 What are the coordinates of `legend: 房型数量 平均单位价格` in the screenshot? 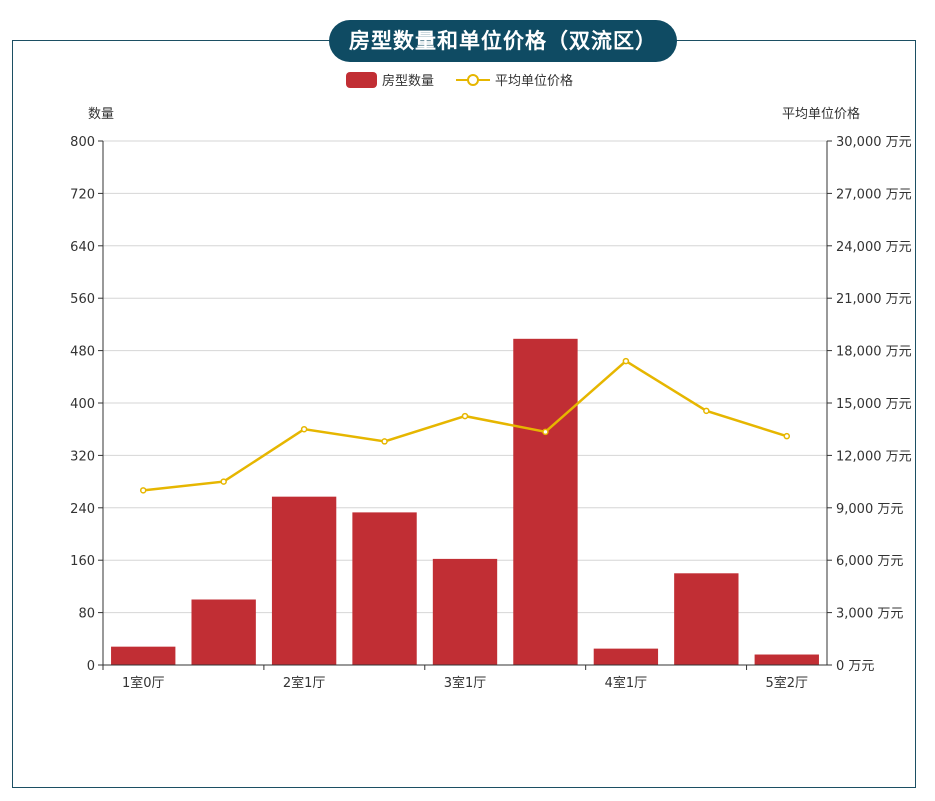 It's located at (459, 80).